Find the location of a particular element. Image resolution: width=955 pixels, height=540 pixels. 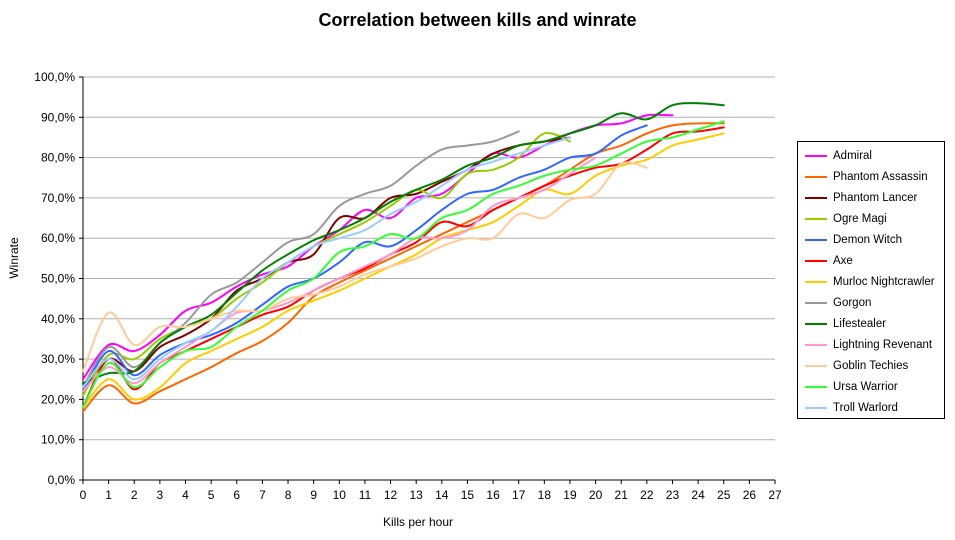

x-tick-label: 19 is located at coordinates (570, 495).